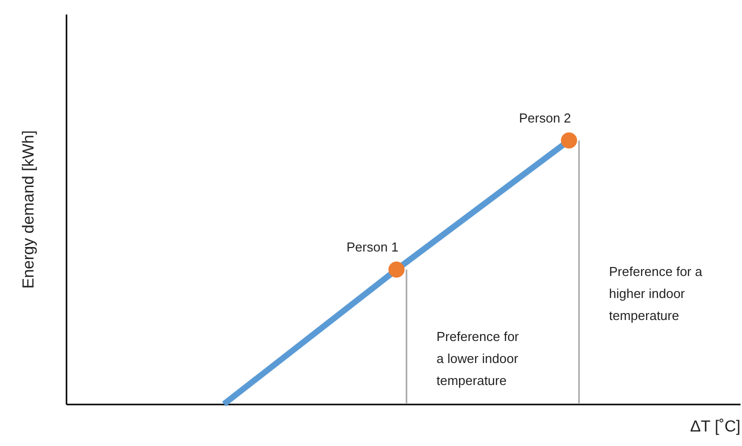 The image size is (742, 446). What do you see at coordinates (545, 118) in the screenshot?
I see `text: Person 2` at bounding box center [545, 118].